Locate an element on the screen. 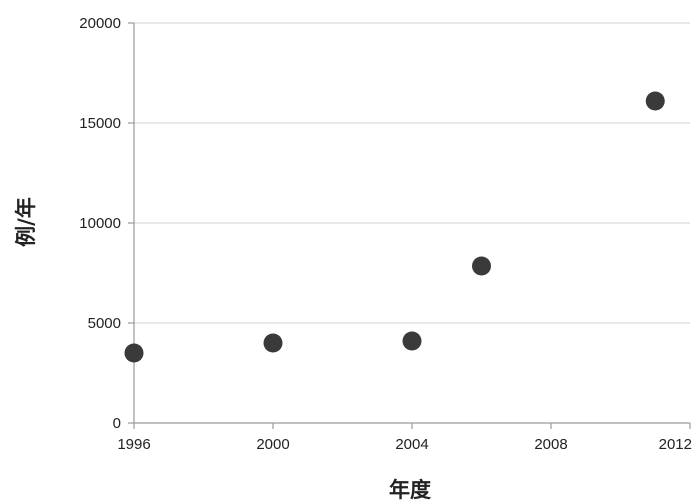  y-tick-label: 10000 is located at coordinates (100, 223).